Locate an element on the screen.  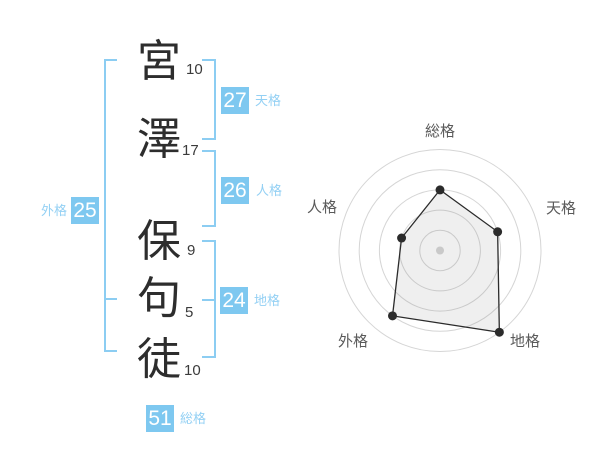
radar-polygon is located at coordinates (446, 261).